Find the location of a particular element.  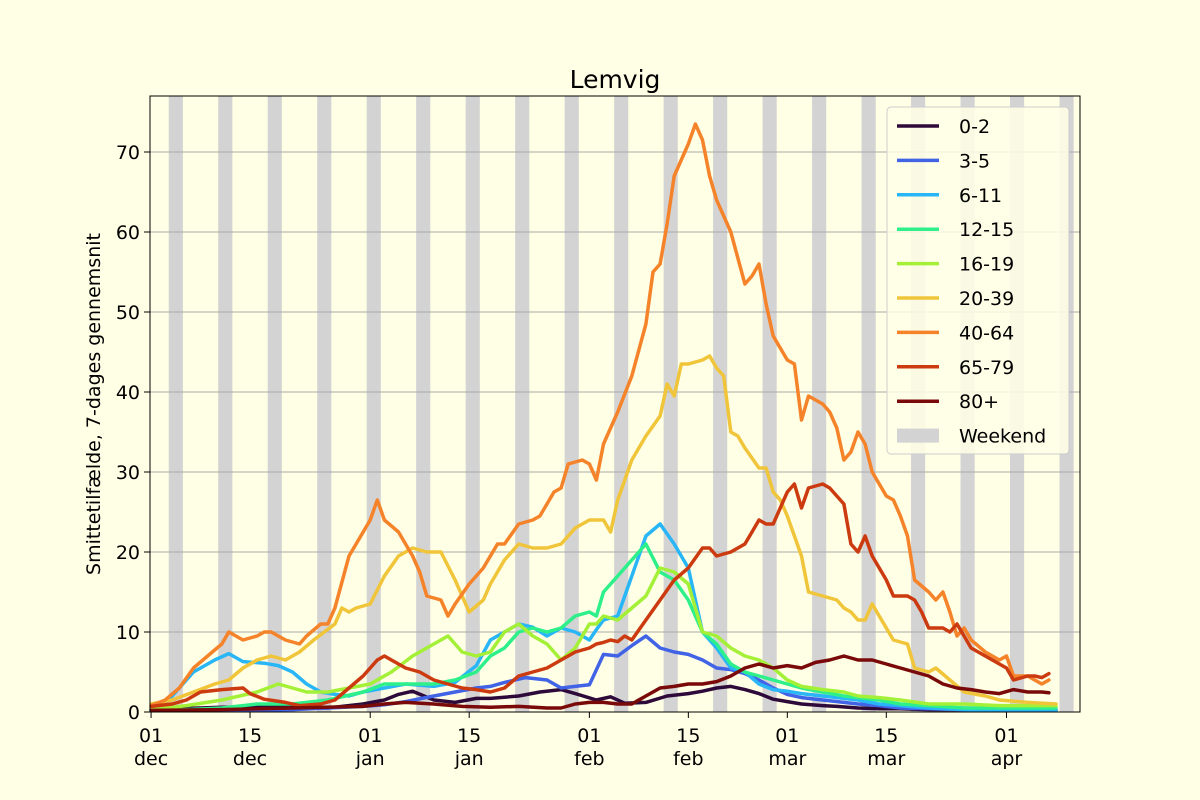

y-tick-label: 20 is located at coordinates (128, 553).